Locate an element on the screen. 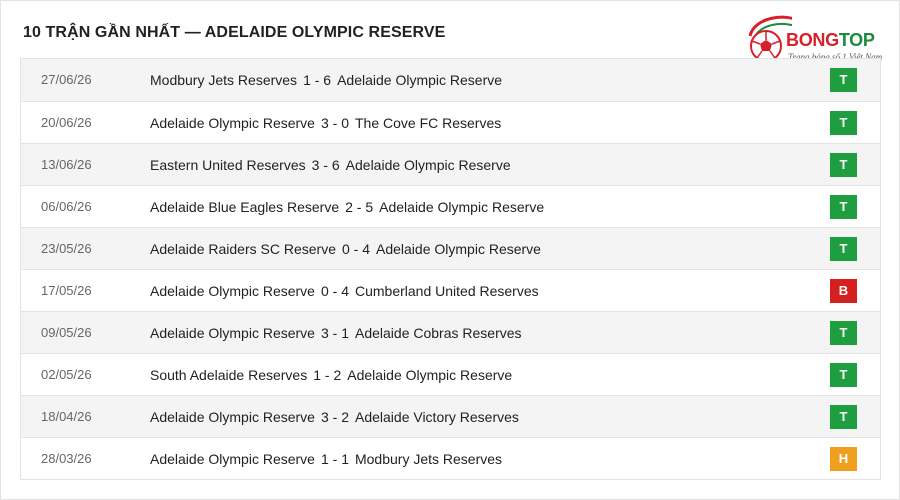 The width and height of the screenshot is (900, 500). match-date: 27/06/26 is located at coordinates (66, 79).